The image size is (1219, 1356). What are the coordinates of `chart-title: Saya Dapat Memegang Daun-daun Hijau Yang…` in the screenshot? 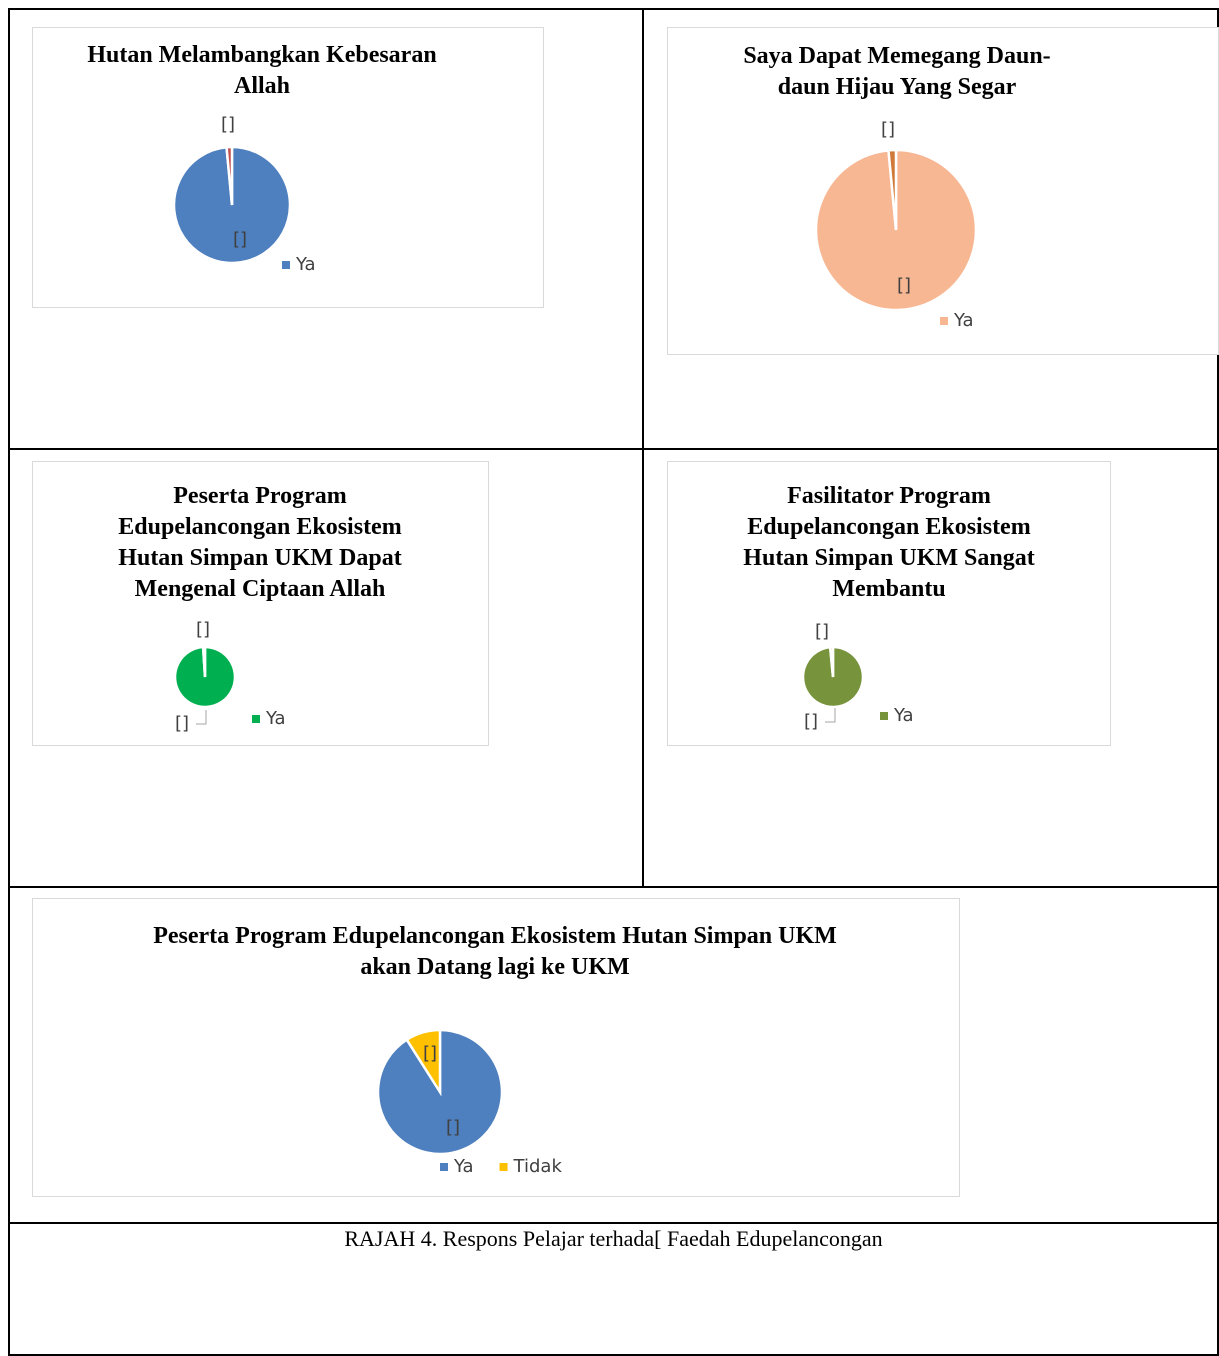 It's located at (897, 71).